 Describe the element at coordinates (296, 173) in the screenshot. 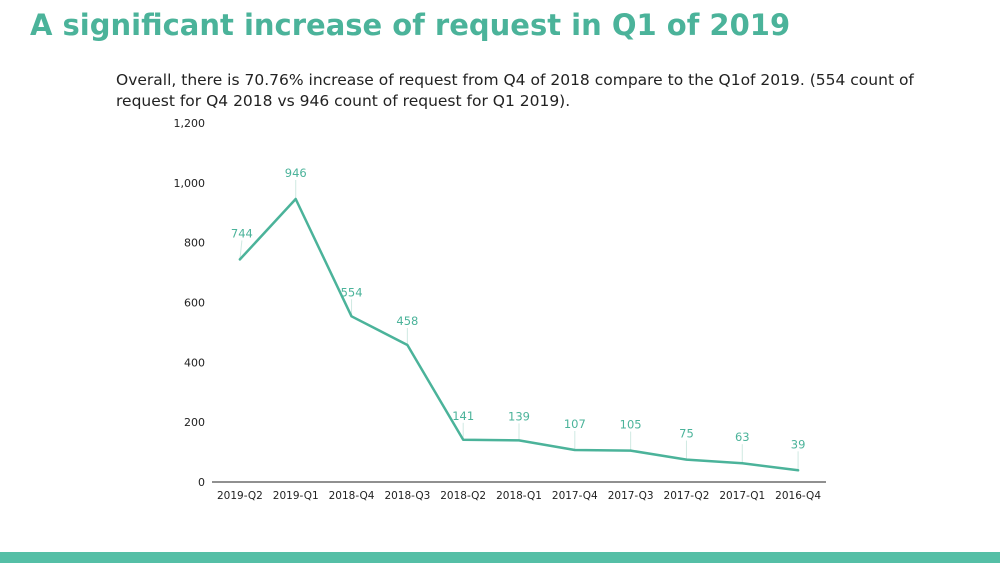

I see `data-label: 946` at that location.